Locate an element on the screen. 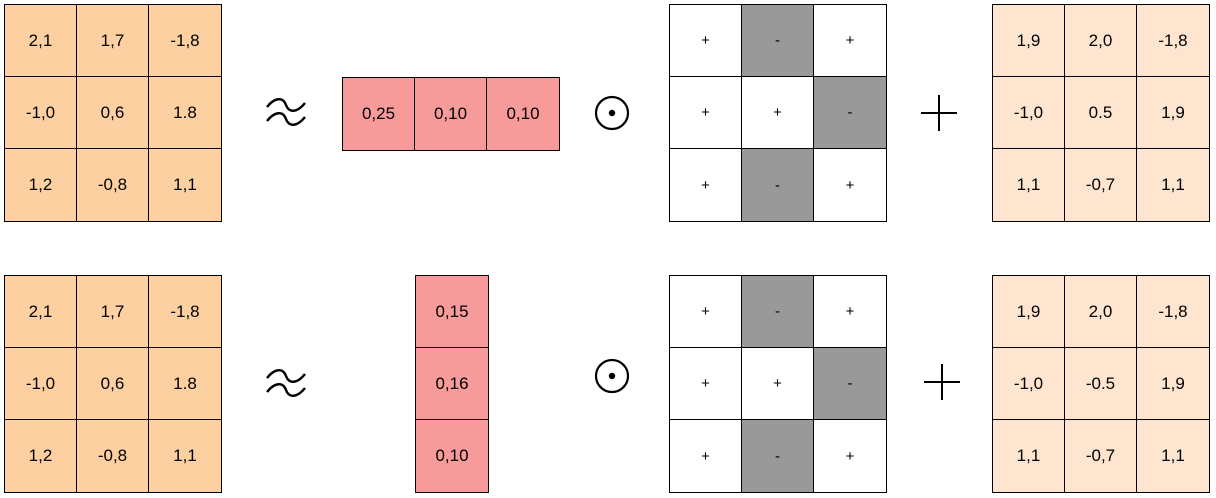  row2-sign-matrix: + - + + + - + - + is located at coordinates (778, 384).